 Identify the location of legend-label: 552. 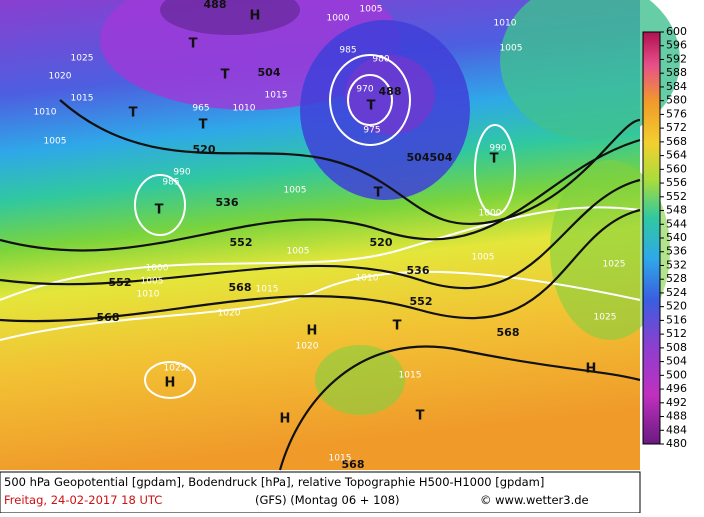
(676, 196).